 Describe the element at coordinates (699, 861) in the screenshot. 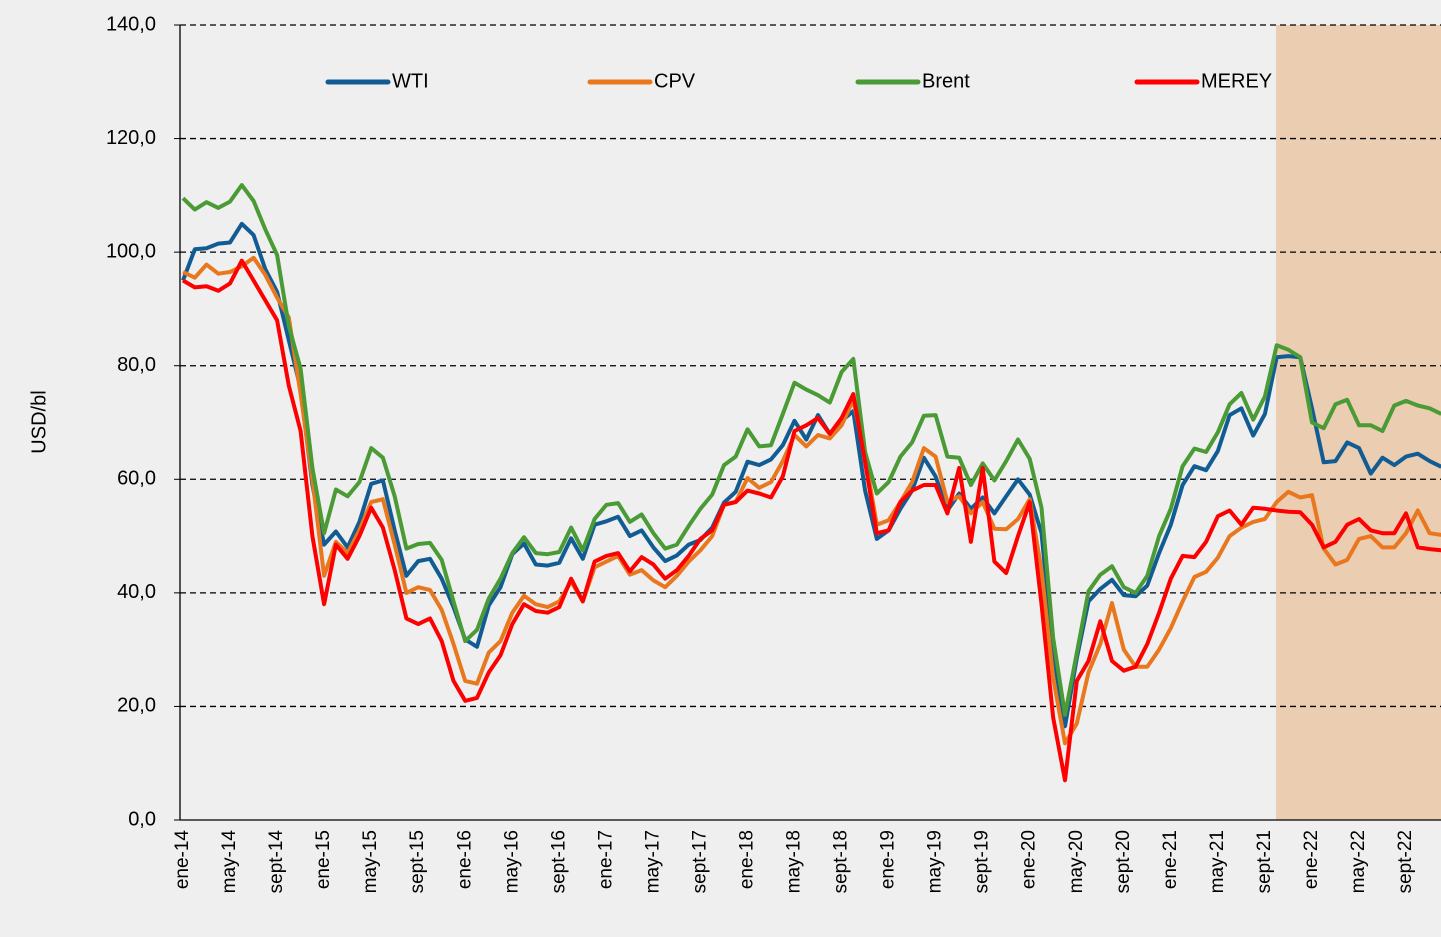

I see `x-tick-label: sept-17` at that location.